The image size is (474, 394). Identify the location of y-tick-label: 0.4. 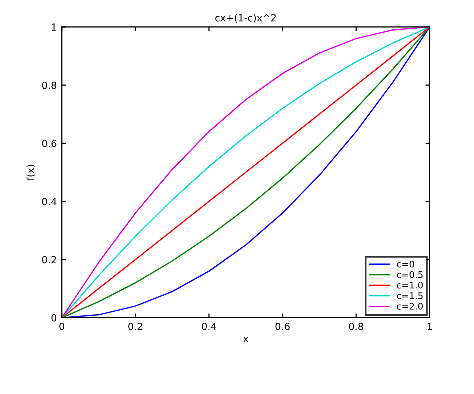
(49, 202).